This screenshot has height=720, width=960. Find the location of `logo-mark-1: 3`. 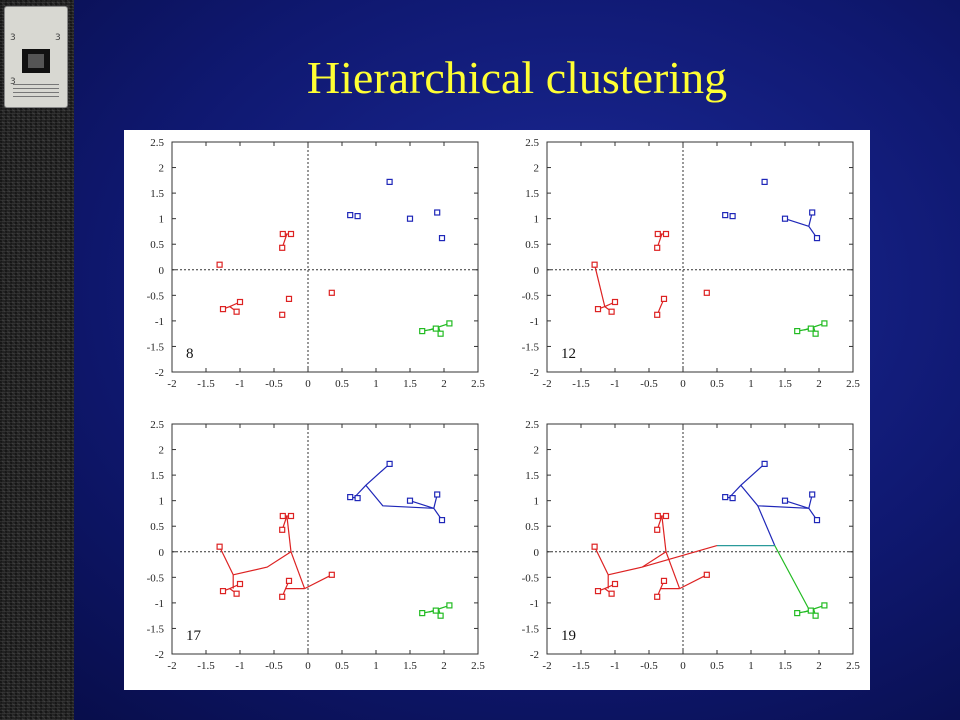

logo-mark-1: 3 is located at coordinates (13, 38).